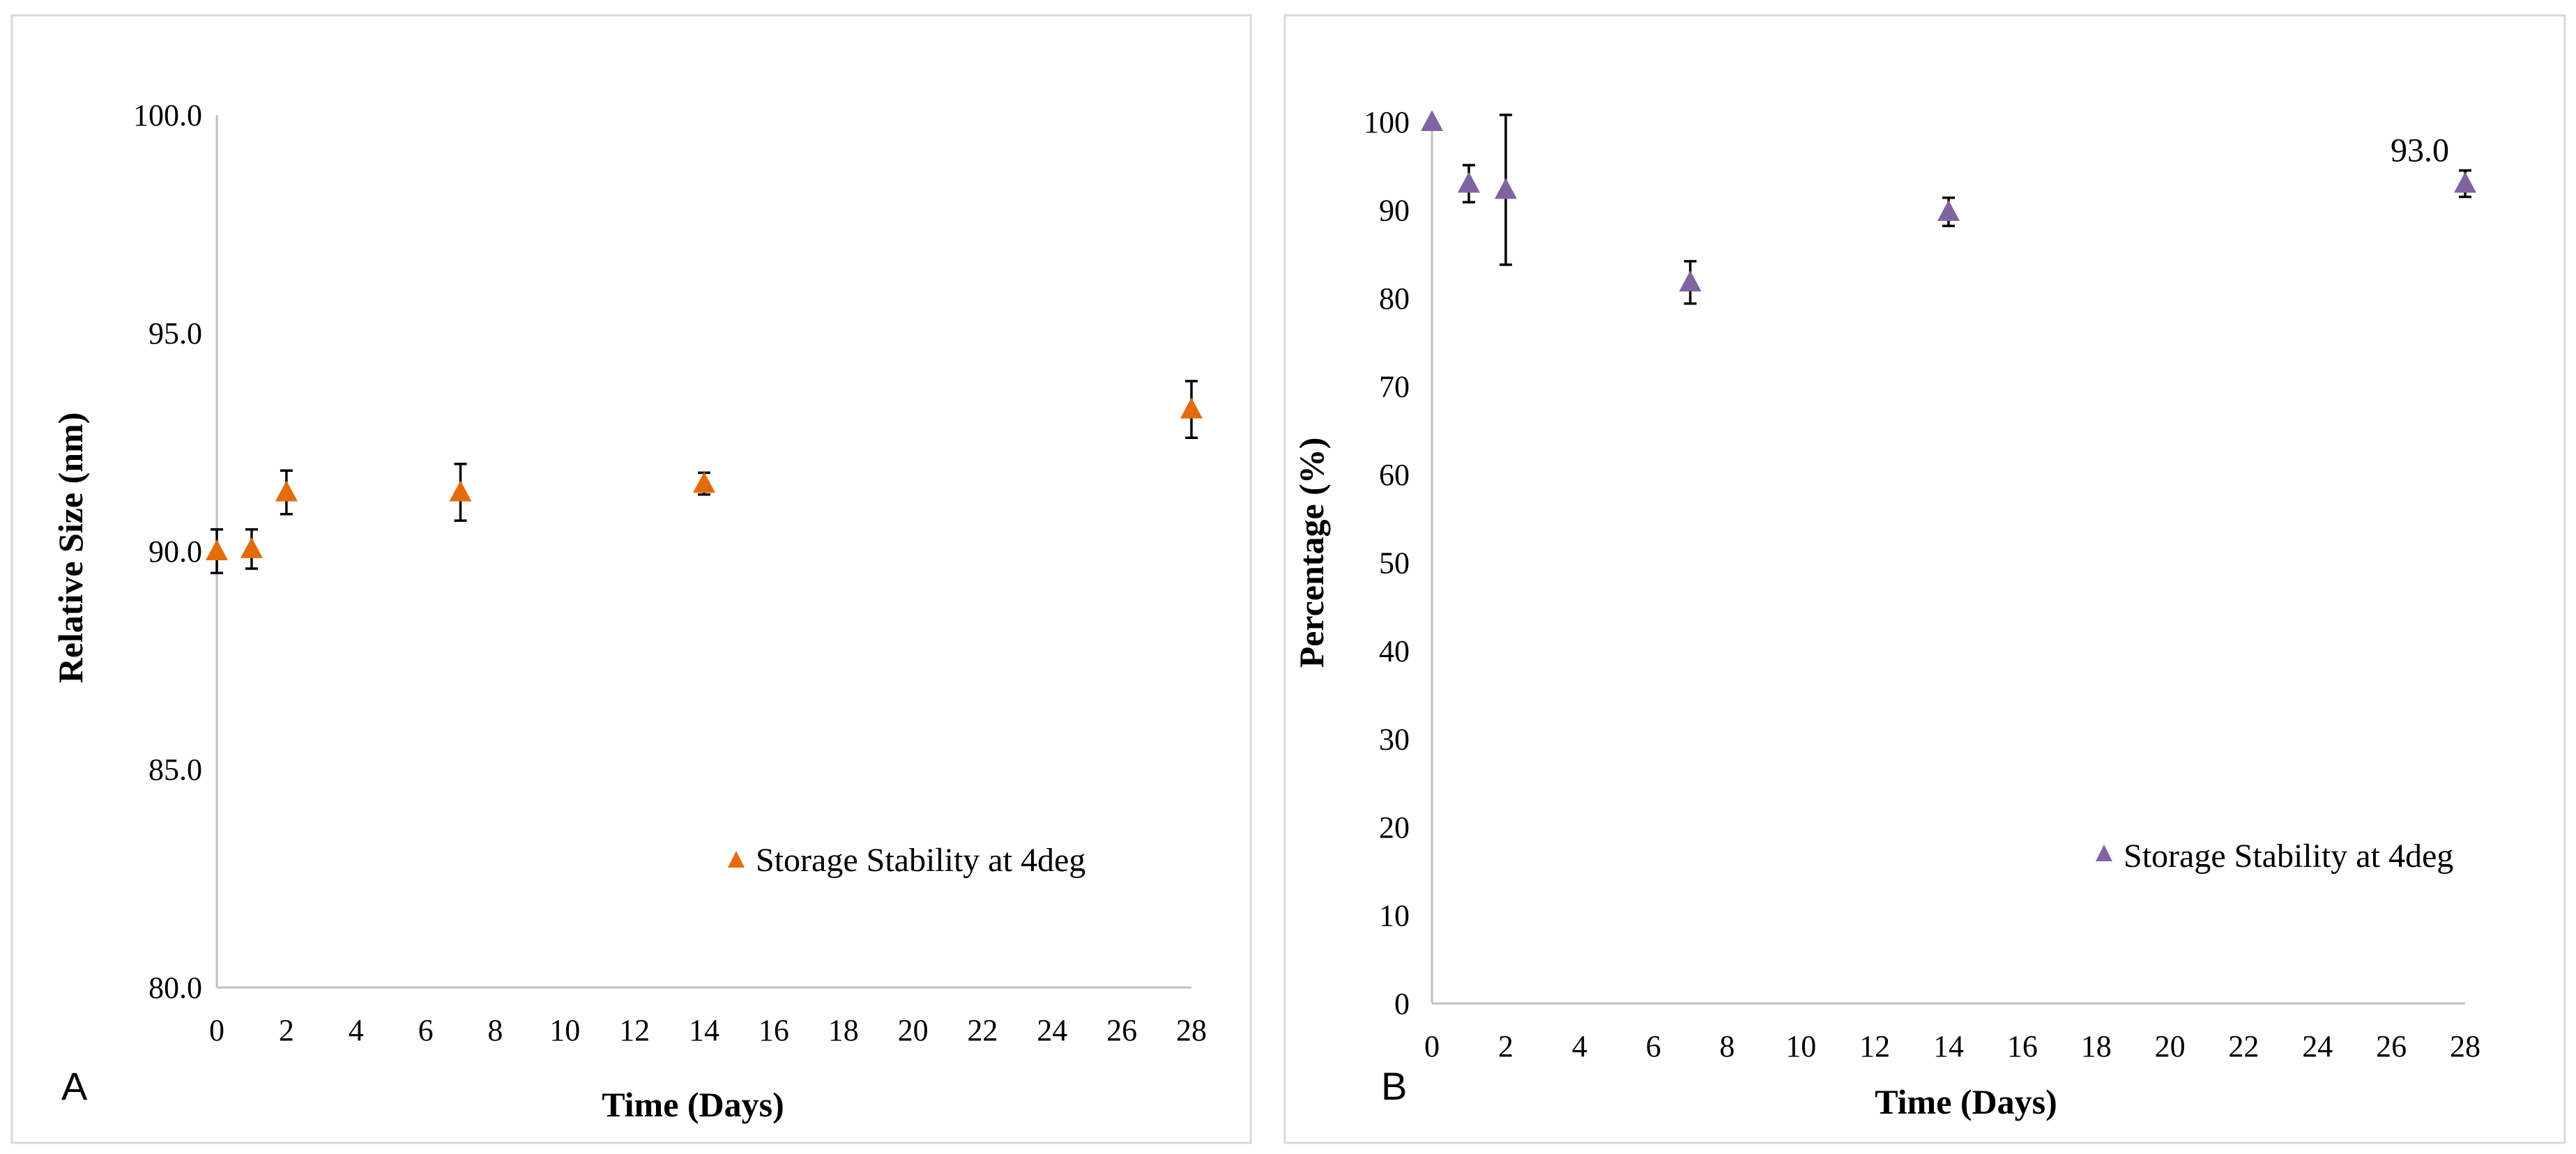 The image size is (2576, 1154). Describe the element at coordinates (1395, 563) in the screenshot. I see `y-tick-label: 50` at that location.